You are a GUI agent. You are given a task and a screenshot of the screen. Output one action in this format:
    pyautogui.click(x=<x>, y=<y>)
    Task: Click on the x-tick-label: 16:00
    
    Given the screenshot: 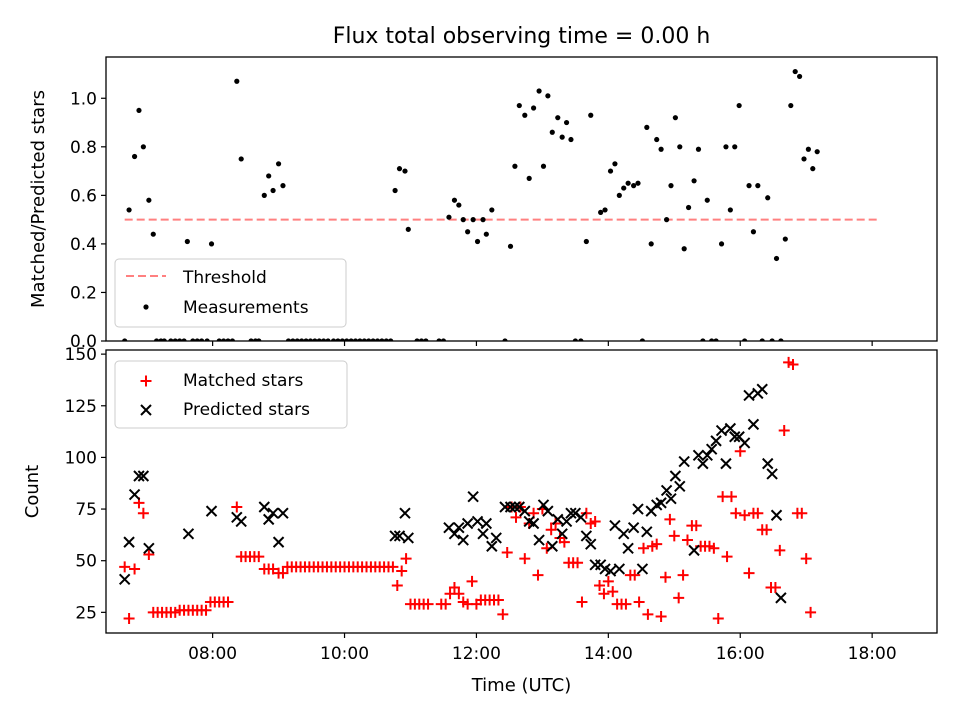 What is the action you would take?
    pyautogui.click(x=740, y=654)
    